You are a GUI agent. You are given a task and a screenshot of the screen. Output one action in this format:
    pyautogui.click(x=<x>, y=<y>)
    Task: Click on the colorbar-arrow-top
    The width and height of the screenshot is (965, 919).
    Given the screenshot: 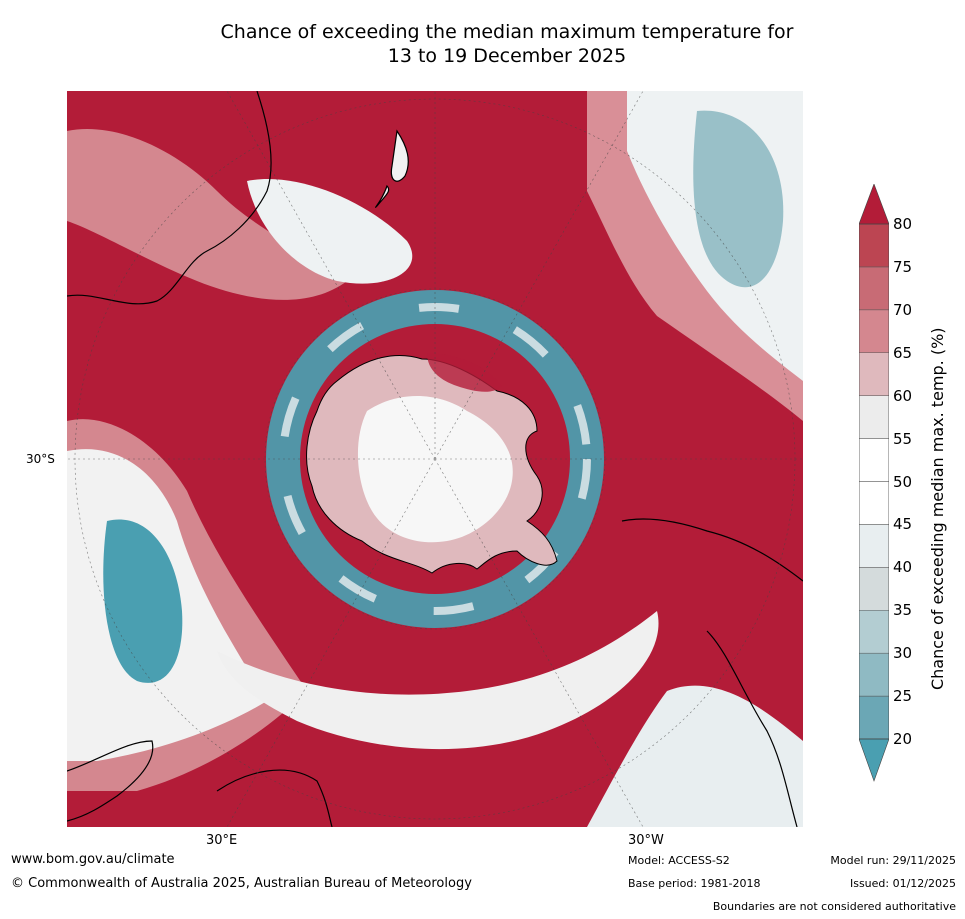 What is the action you would take?
    pyautogui.click(x=874, y=204)
    